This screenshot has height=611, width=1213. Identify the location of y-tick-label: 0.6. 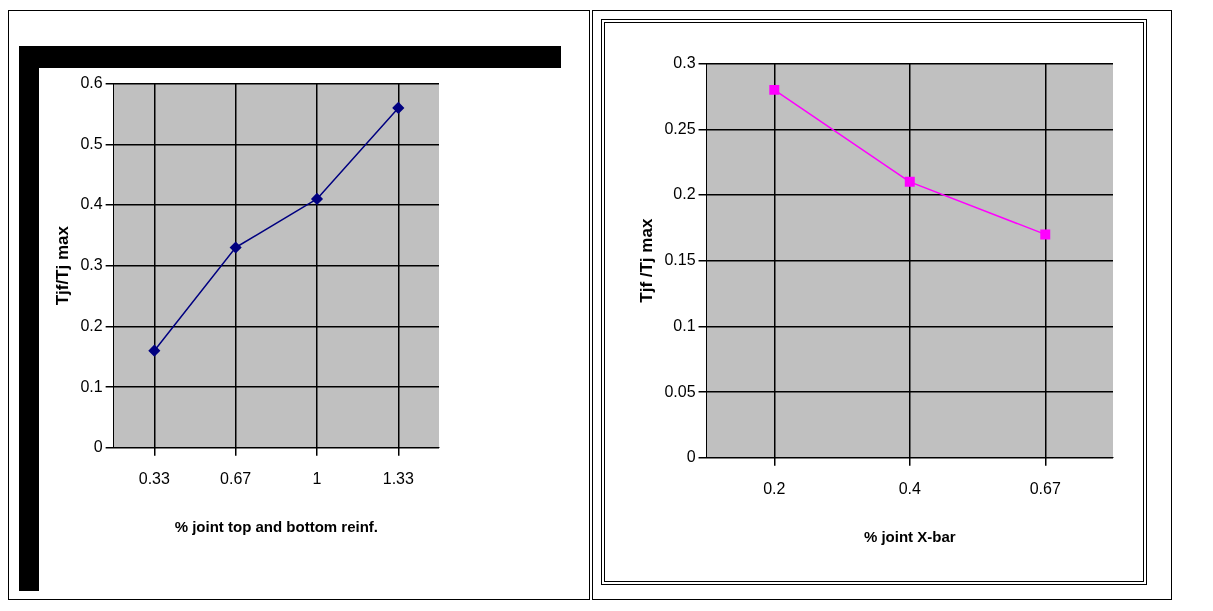
(91, 83).